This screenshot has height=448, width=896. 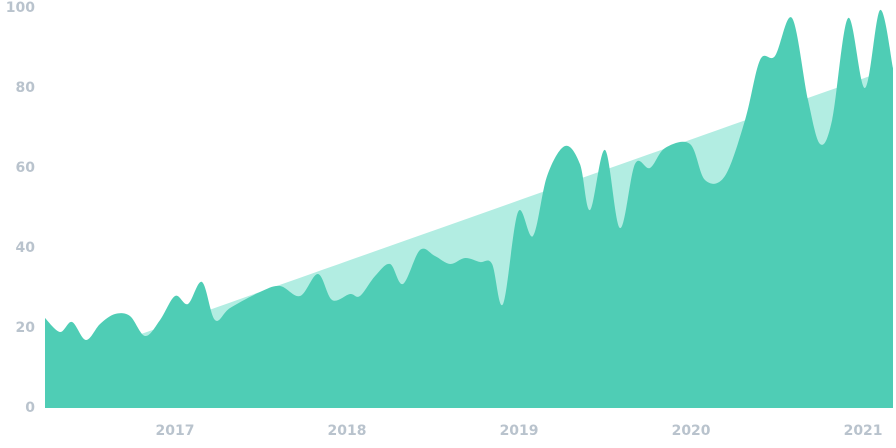 What do you see at coordinates (26, 328) in the screenshot?
I see `y-tick-label: 20` at bounding box center [26, 328].